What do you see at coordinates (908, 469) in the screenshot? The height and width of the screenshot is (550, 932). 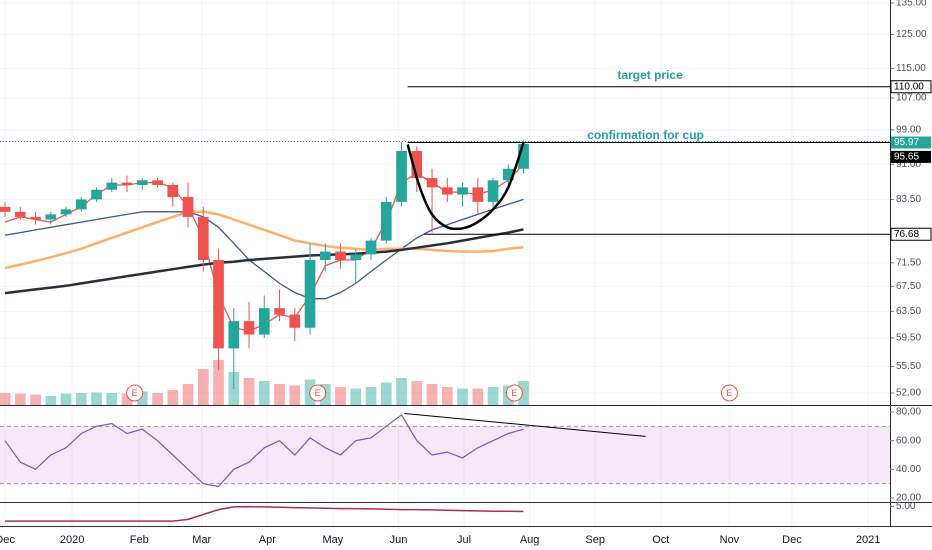 I see `y-tick-label: 40.00` at bounding box center [908, 469].